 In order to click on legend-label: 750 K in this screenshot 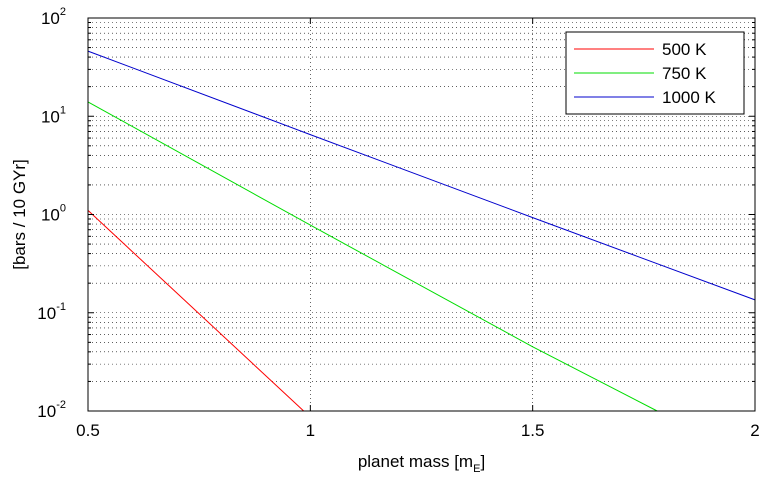, I will do `click(684, 73)`.